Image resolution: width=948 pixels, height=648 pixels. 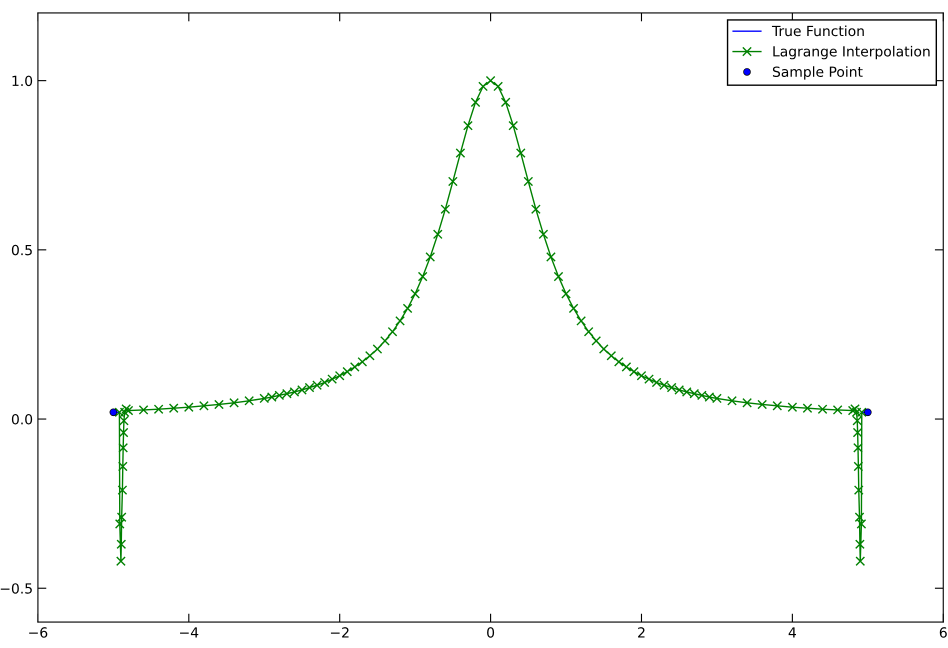 I want to click on legend-label: Lagrange Interpolation, so click(x=851, y=53).